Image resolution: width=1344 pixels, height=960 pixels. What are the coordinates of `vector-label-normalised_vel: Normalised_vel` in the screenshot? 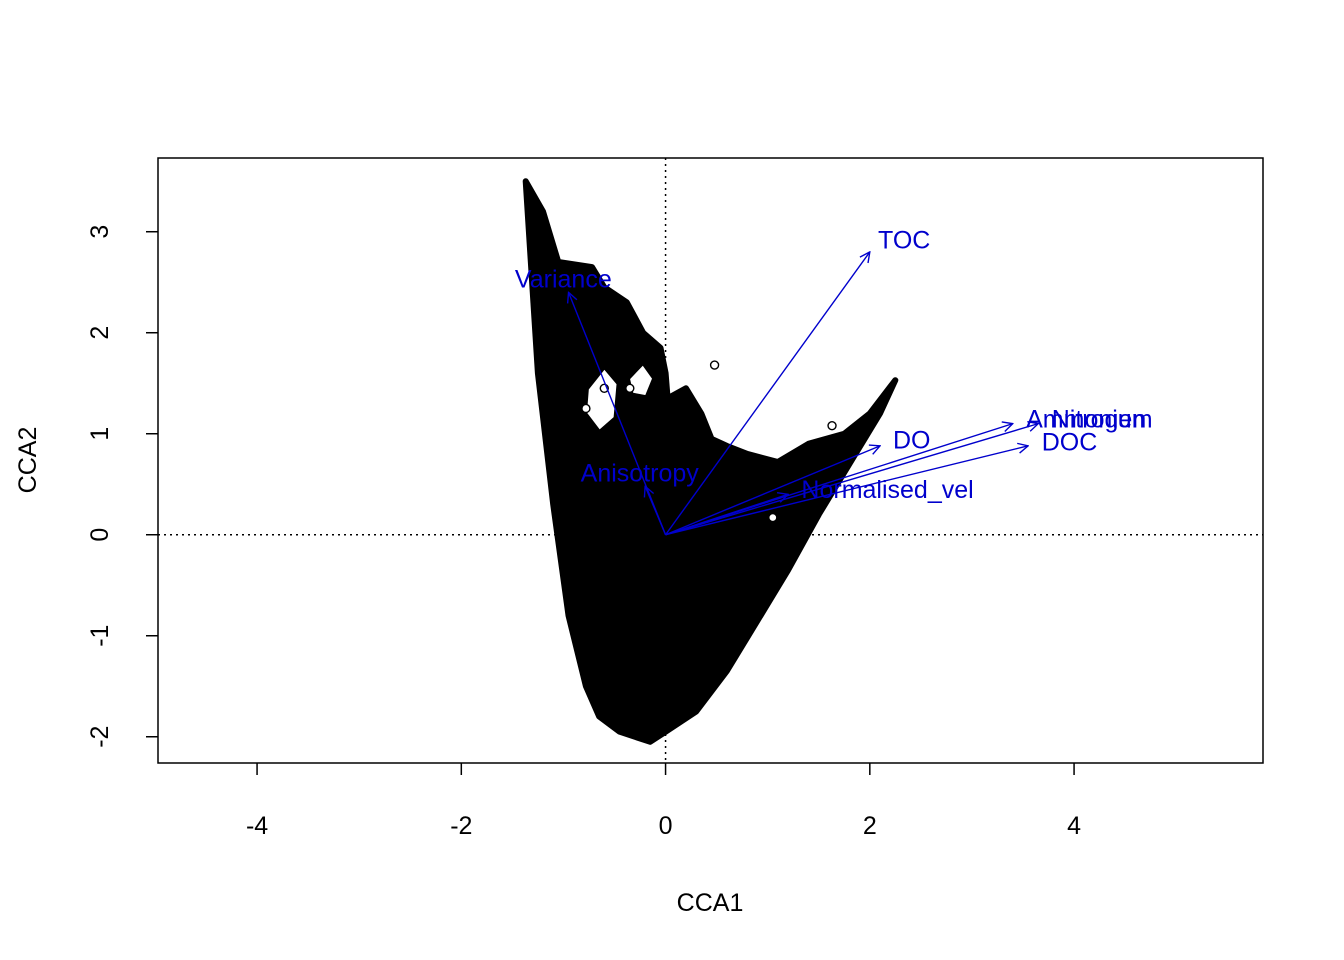 It's located at (887, 490).